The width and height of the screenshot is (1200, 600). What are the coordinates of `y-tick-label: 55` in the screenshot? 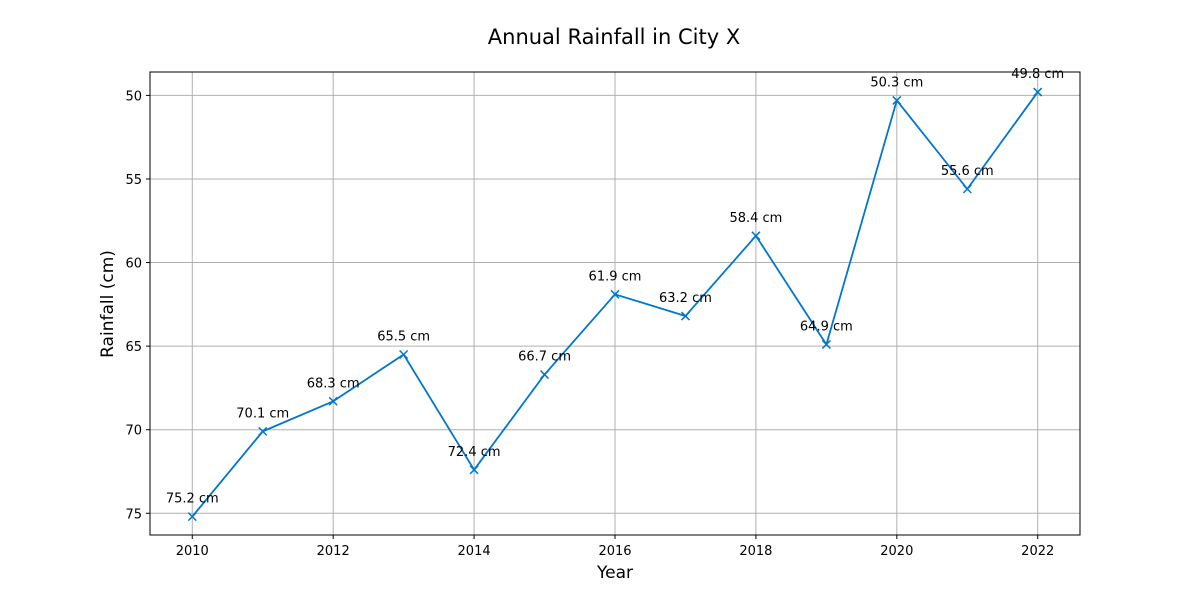 It's located at (133, 180).